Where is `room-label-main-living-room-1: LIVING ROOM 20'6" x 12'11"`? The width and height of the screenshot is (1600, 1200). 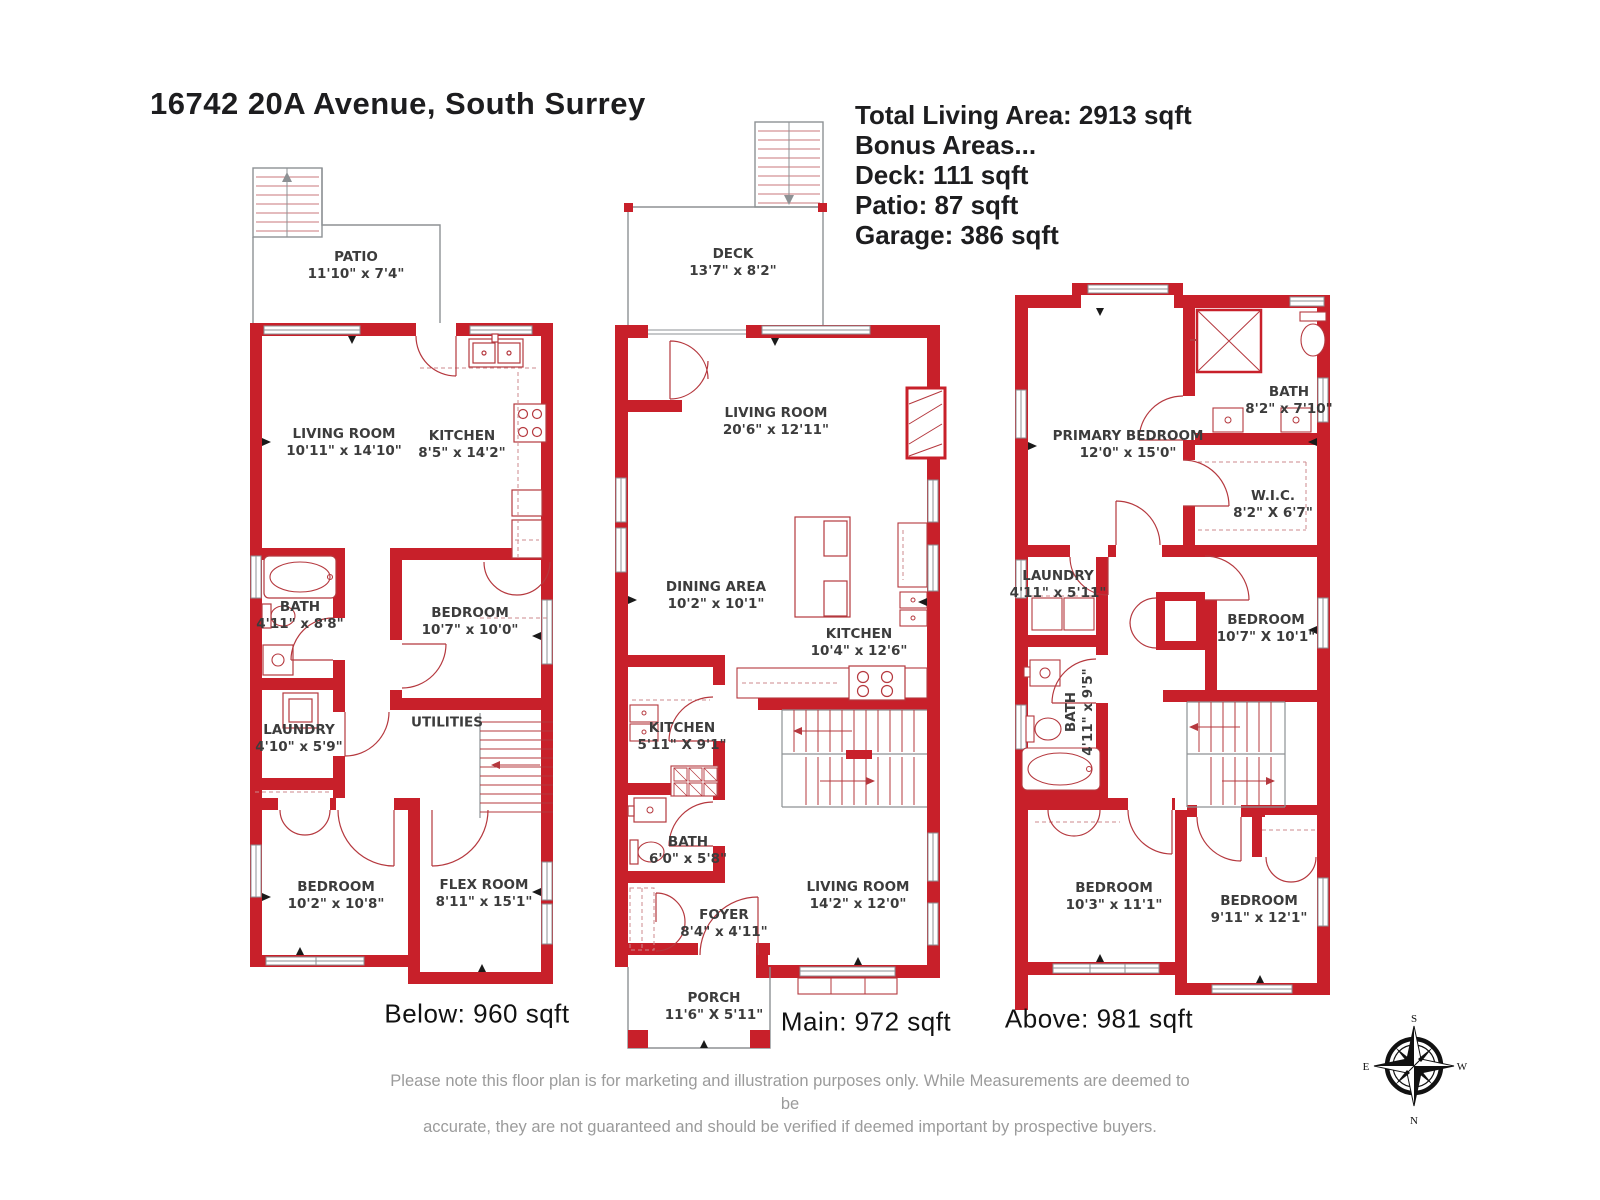
room-label-main-living-room-1: LIVING ROOM 20'6" x 12'11" is located at coordinates (776, 421).